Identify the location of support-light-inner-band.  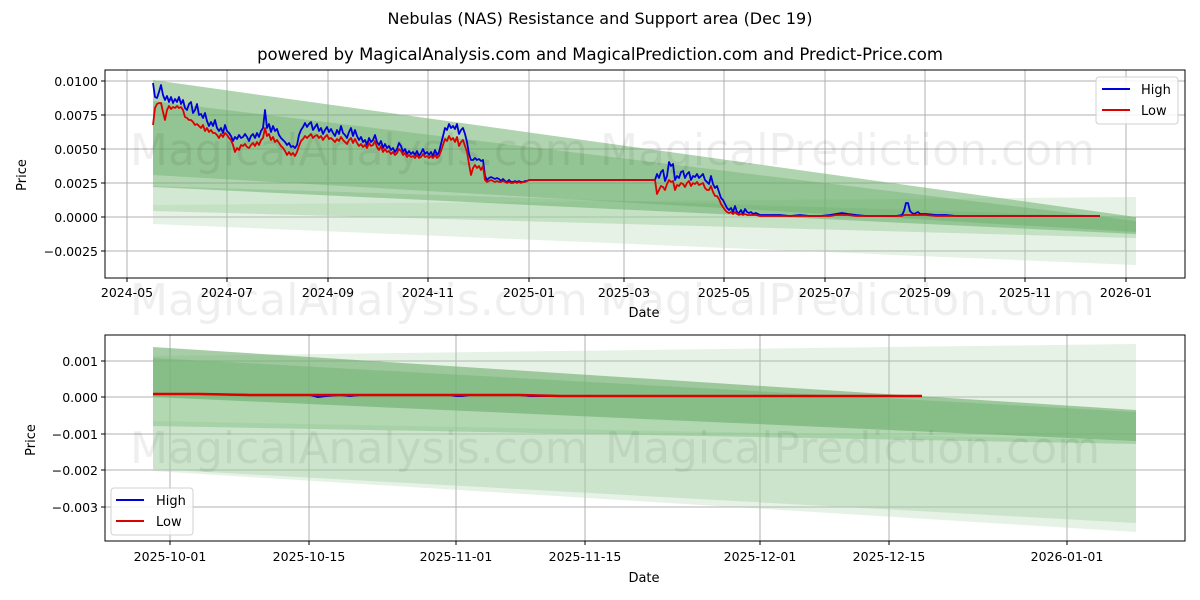
(644, 472).